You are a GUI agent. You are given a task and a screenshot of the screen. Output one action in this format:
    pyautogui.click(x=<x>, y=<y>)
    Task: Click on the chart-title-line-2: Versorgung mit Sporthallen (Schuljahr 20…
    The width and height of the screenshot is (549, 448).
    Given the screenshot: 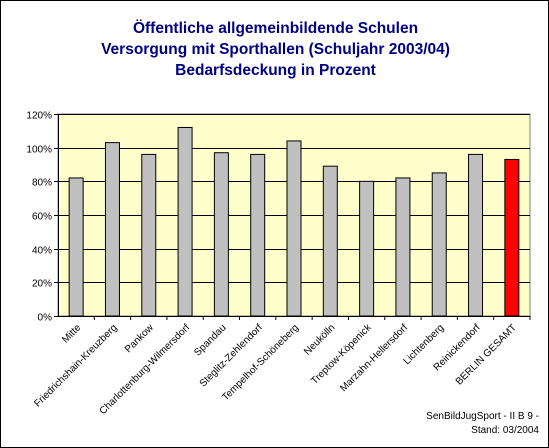 What is the action you would take?
    pyautogui.click(x=275, y=49)
    